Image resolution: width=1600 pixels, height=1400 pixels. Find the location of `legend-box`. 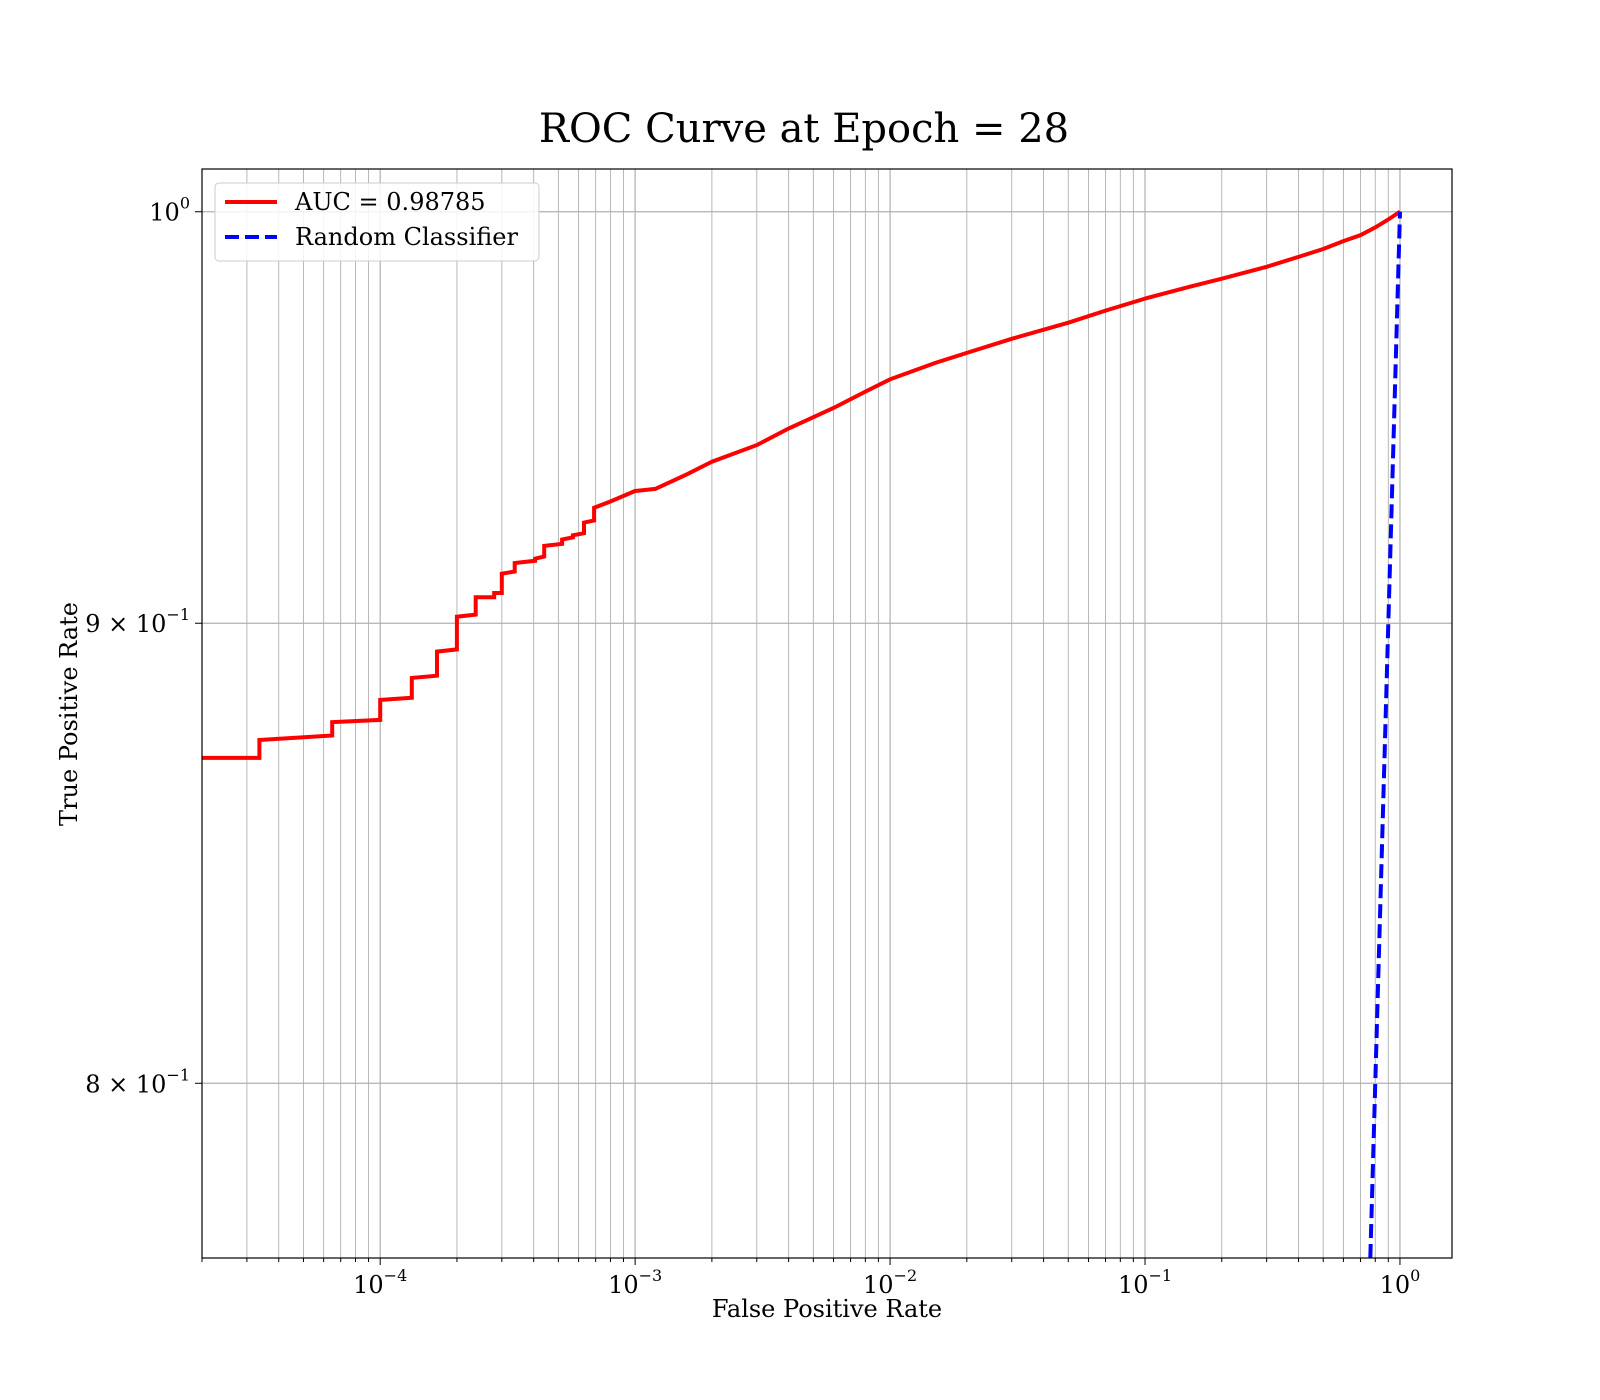

legend-box is located at coordinates (377, 222).